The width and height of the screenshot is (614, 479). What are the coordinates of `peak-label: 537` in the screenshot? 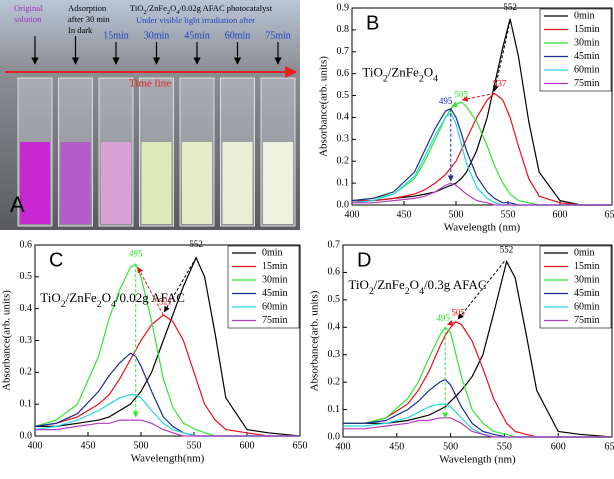 It's located at (500, 84).